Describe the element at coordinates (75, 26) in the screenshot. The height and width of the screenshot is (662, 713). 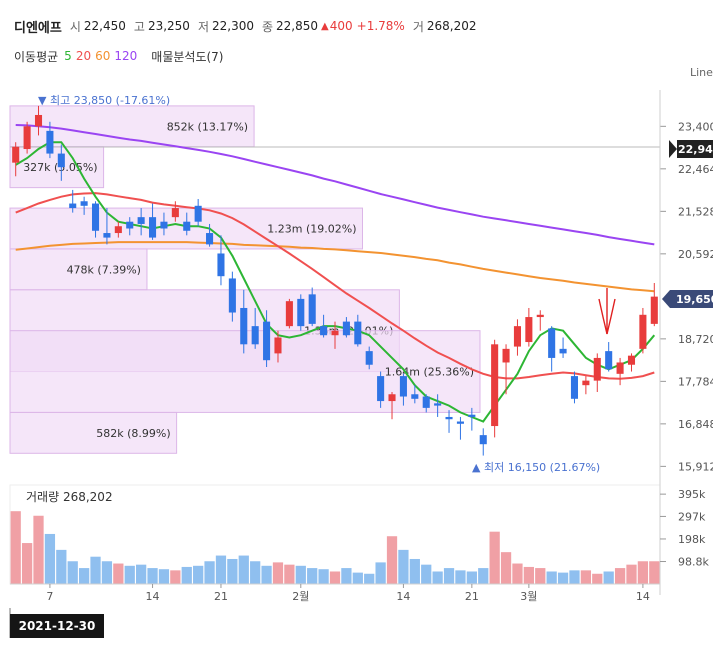
I see `open-label: 시` at that location.